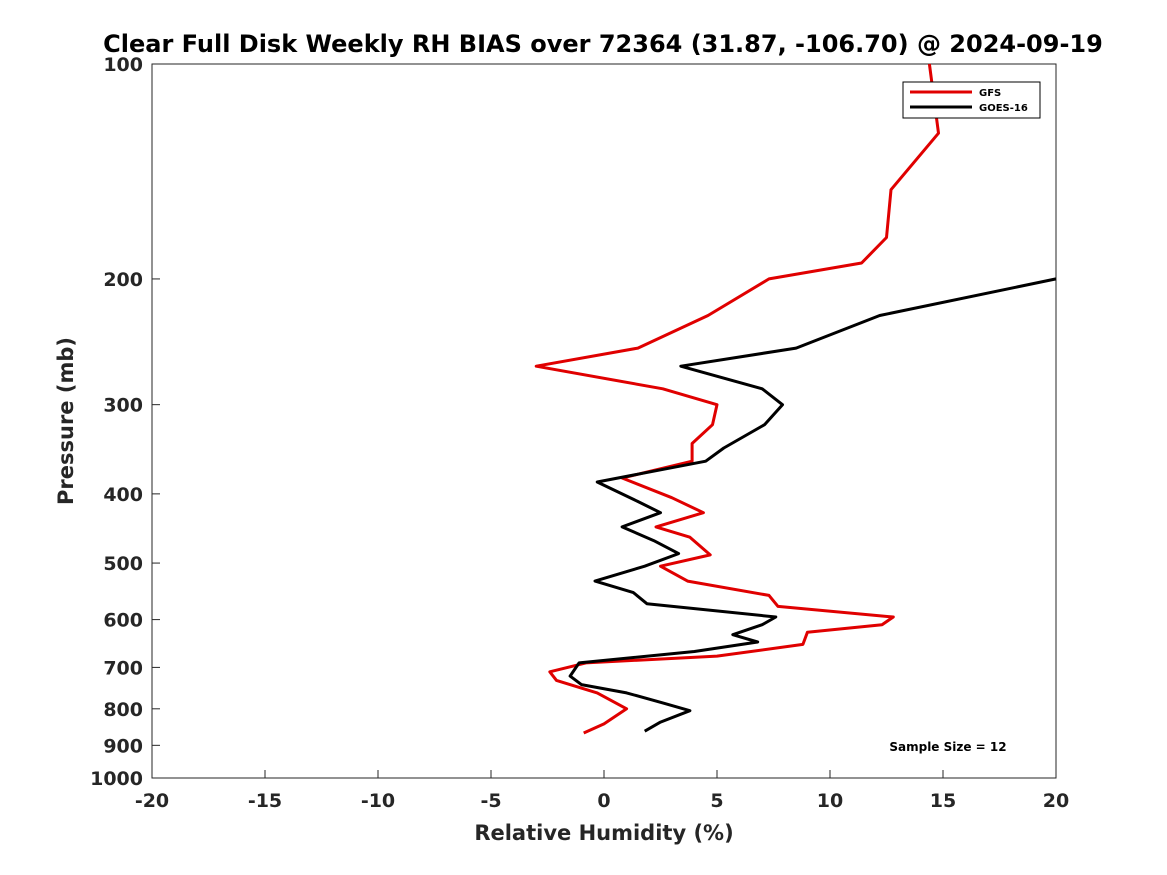  What do you see at coordinates (123, 668) in the screenshot?
I see `y-tick-label: 700` at bounding box center [123, 668].